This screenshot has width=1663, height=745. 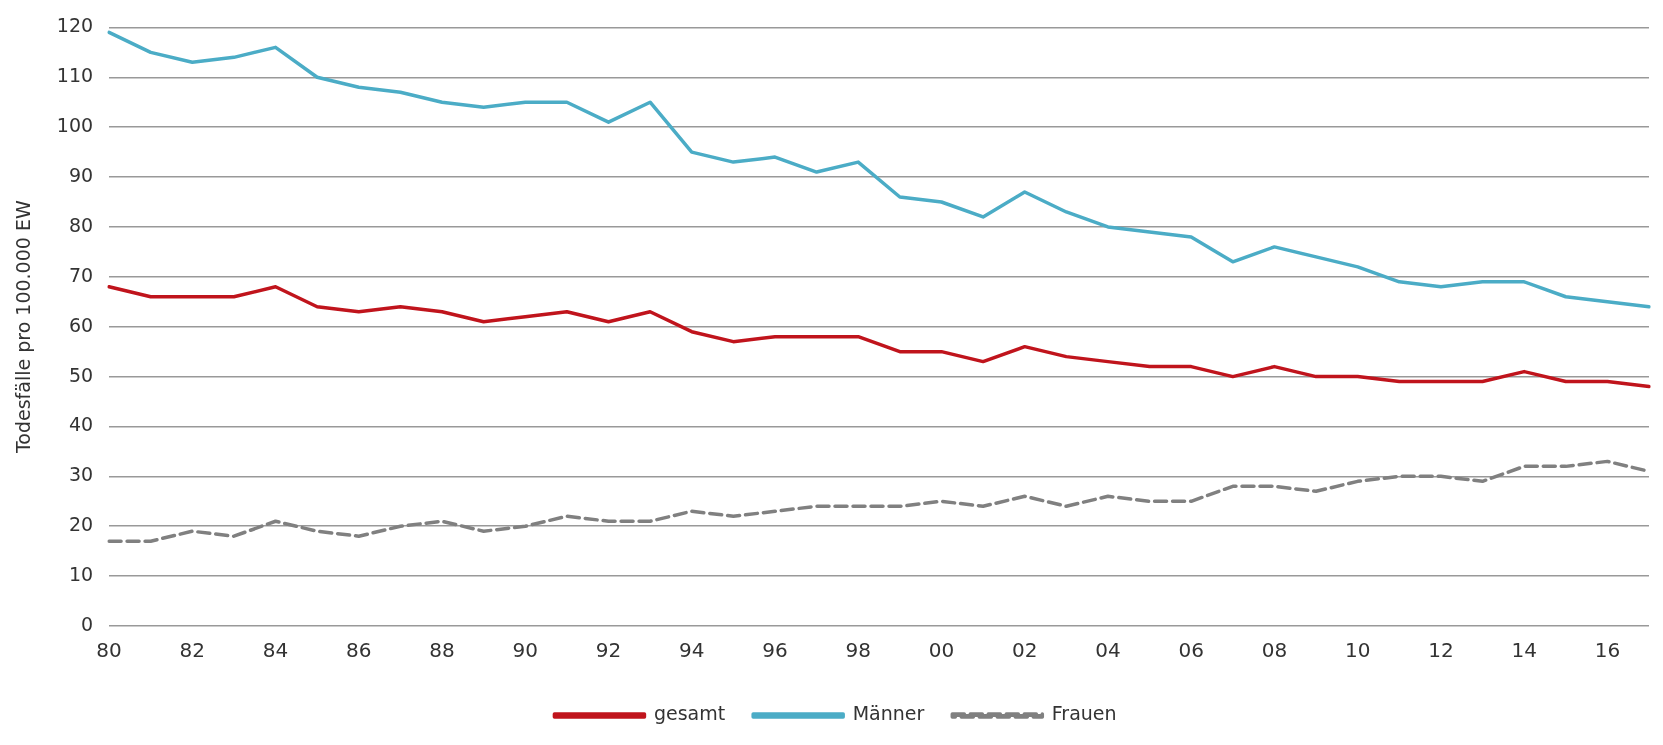 What do you see at coordinates (858, 650) in the screenshot?
I see `x-tick-label: 98` at bounding box center [858, 650].